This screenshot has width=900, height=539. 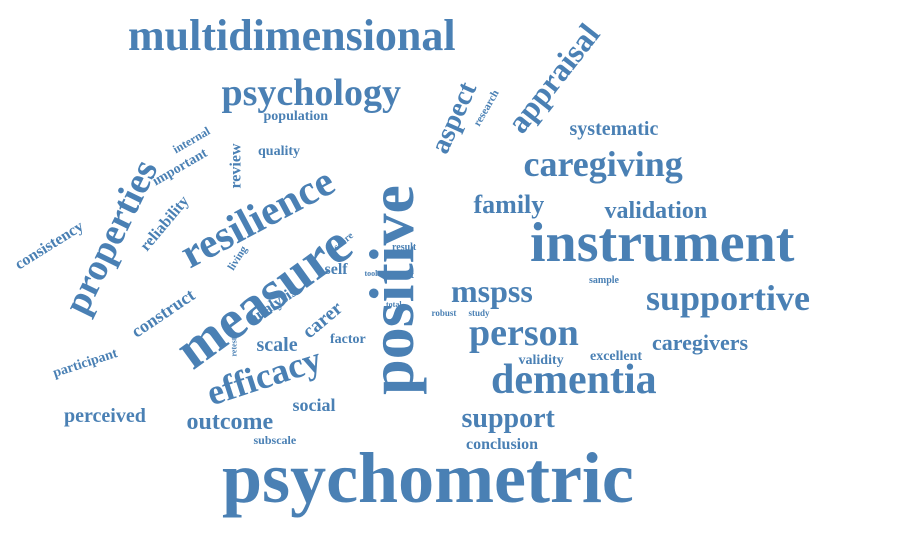 I want to click on cloud-word-person: person, so click(x=524, y=333).